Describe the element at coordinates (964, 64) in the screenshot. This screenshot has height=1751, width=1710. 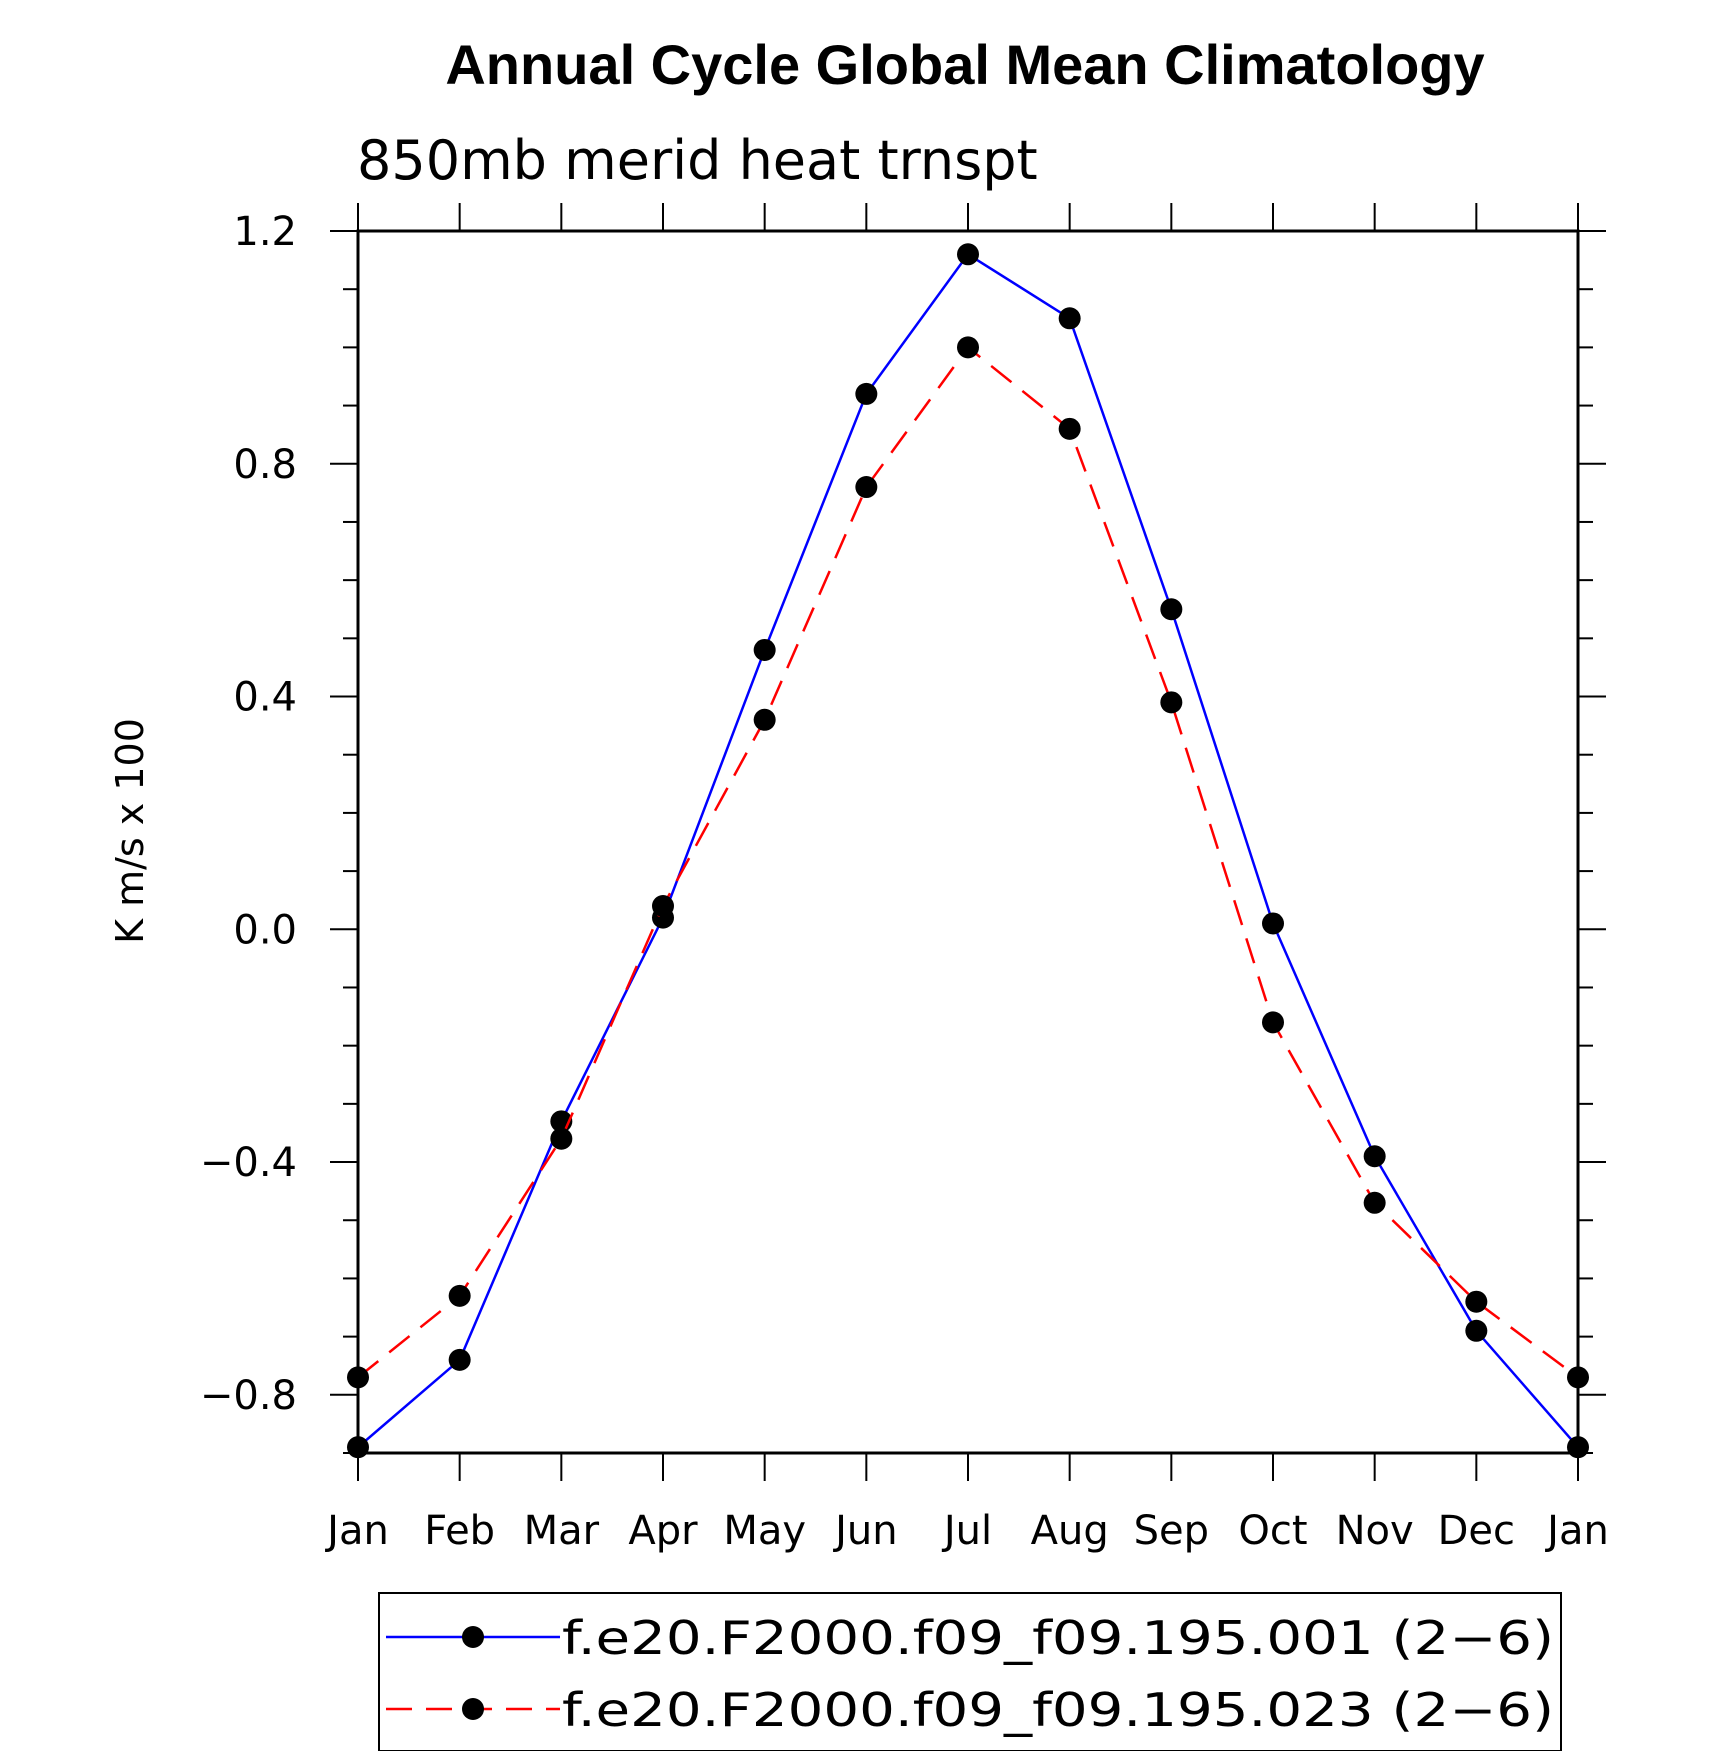
I see `chart-title: Annual Cycle Global Mean Climatology` at that location.